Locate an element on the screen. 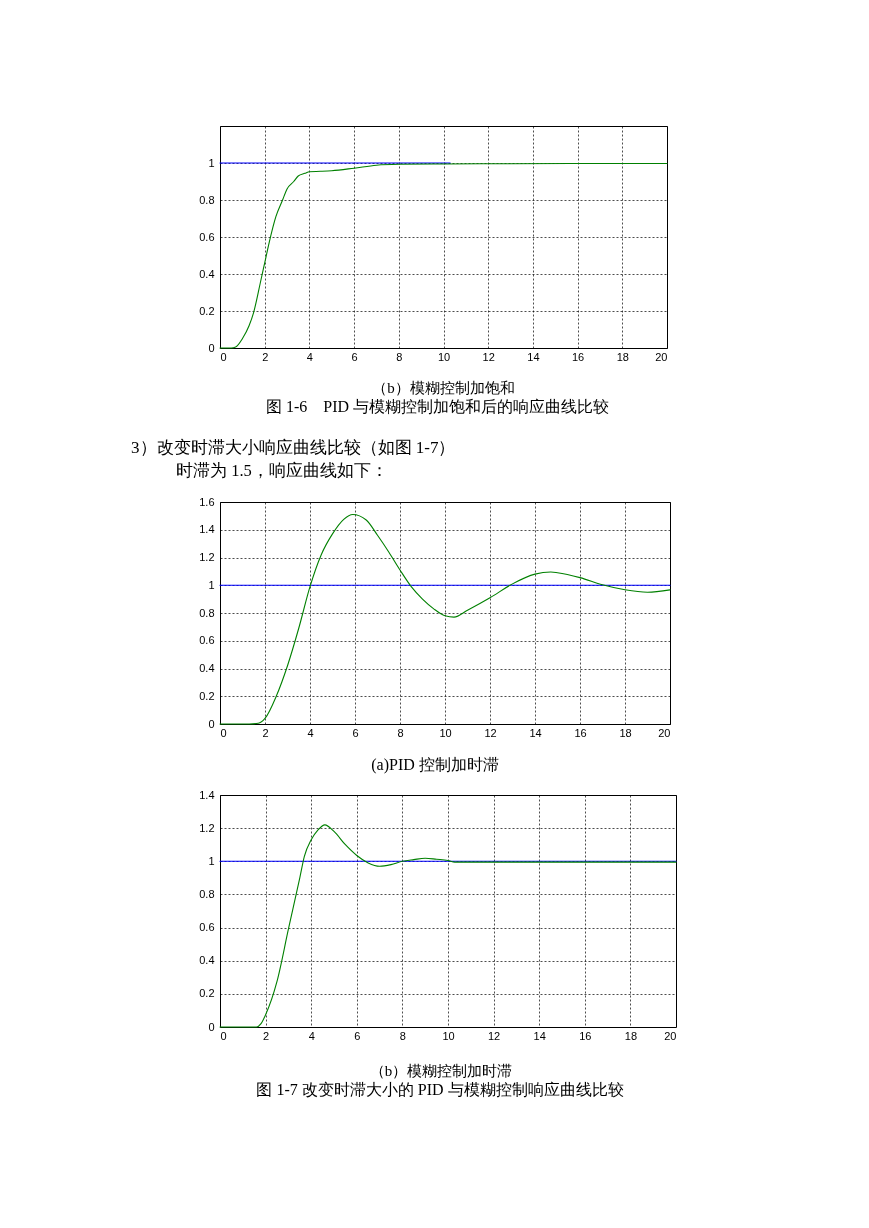 This screenshot has height=1228, width=869. caption: 图 1-6 PID 与模糊控制加饱和后的响应曲线比较 is located at coordinates (437, 406).